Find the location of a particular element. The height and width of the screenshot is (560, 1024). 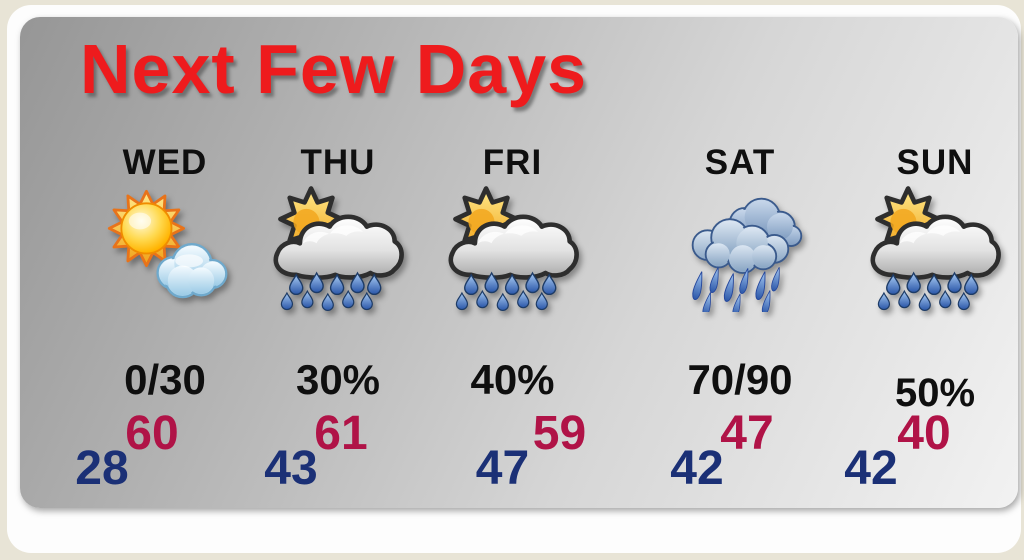

low-temp: 43 is located at coordinates (291, 468).